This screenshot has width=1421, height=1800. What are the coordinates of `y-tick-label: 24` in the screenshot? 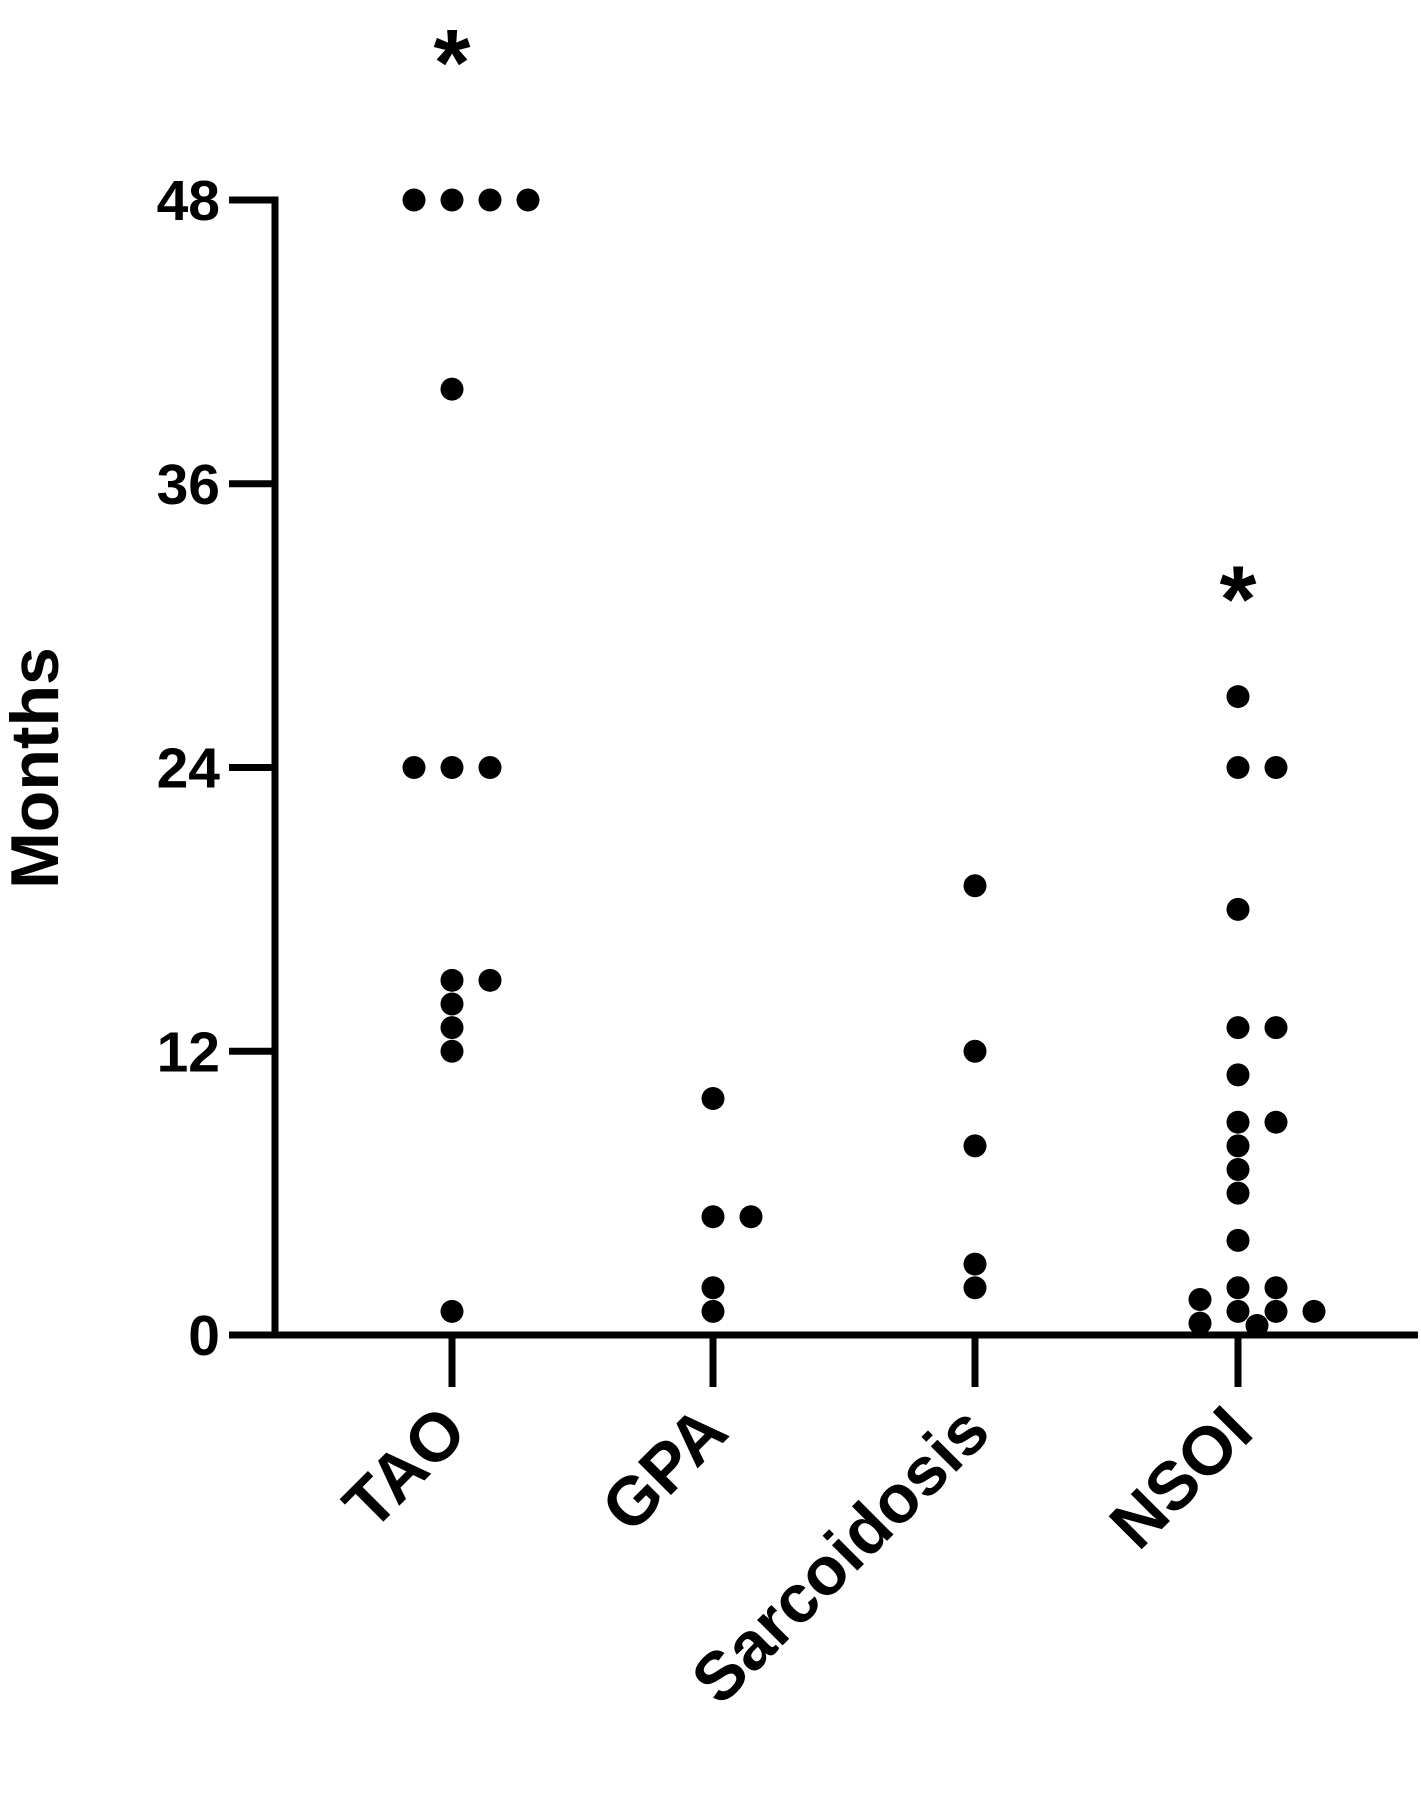 It's located at (189, 769).